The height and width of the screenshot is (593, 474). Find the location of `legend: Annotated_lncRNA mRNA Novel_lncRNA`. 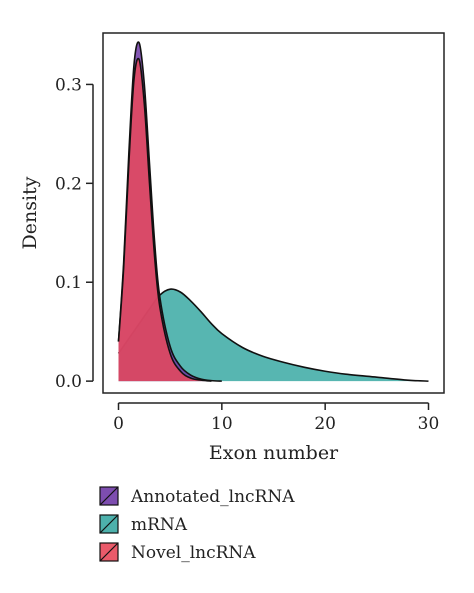

legend: Annotated_lncRNA mRNA Novel_lncRNA is located at coordinates (197, 524).